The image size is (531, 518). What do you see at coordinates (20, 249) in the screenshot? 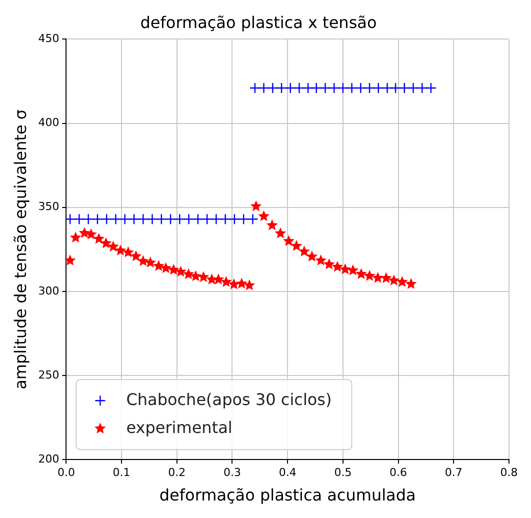
I see `y-axis-title: amplitude de tensão equivalente σ` at bounding box center [20, 249].